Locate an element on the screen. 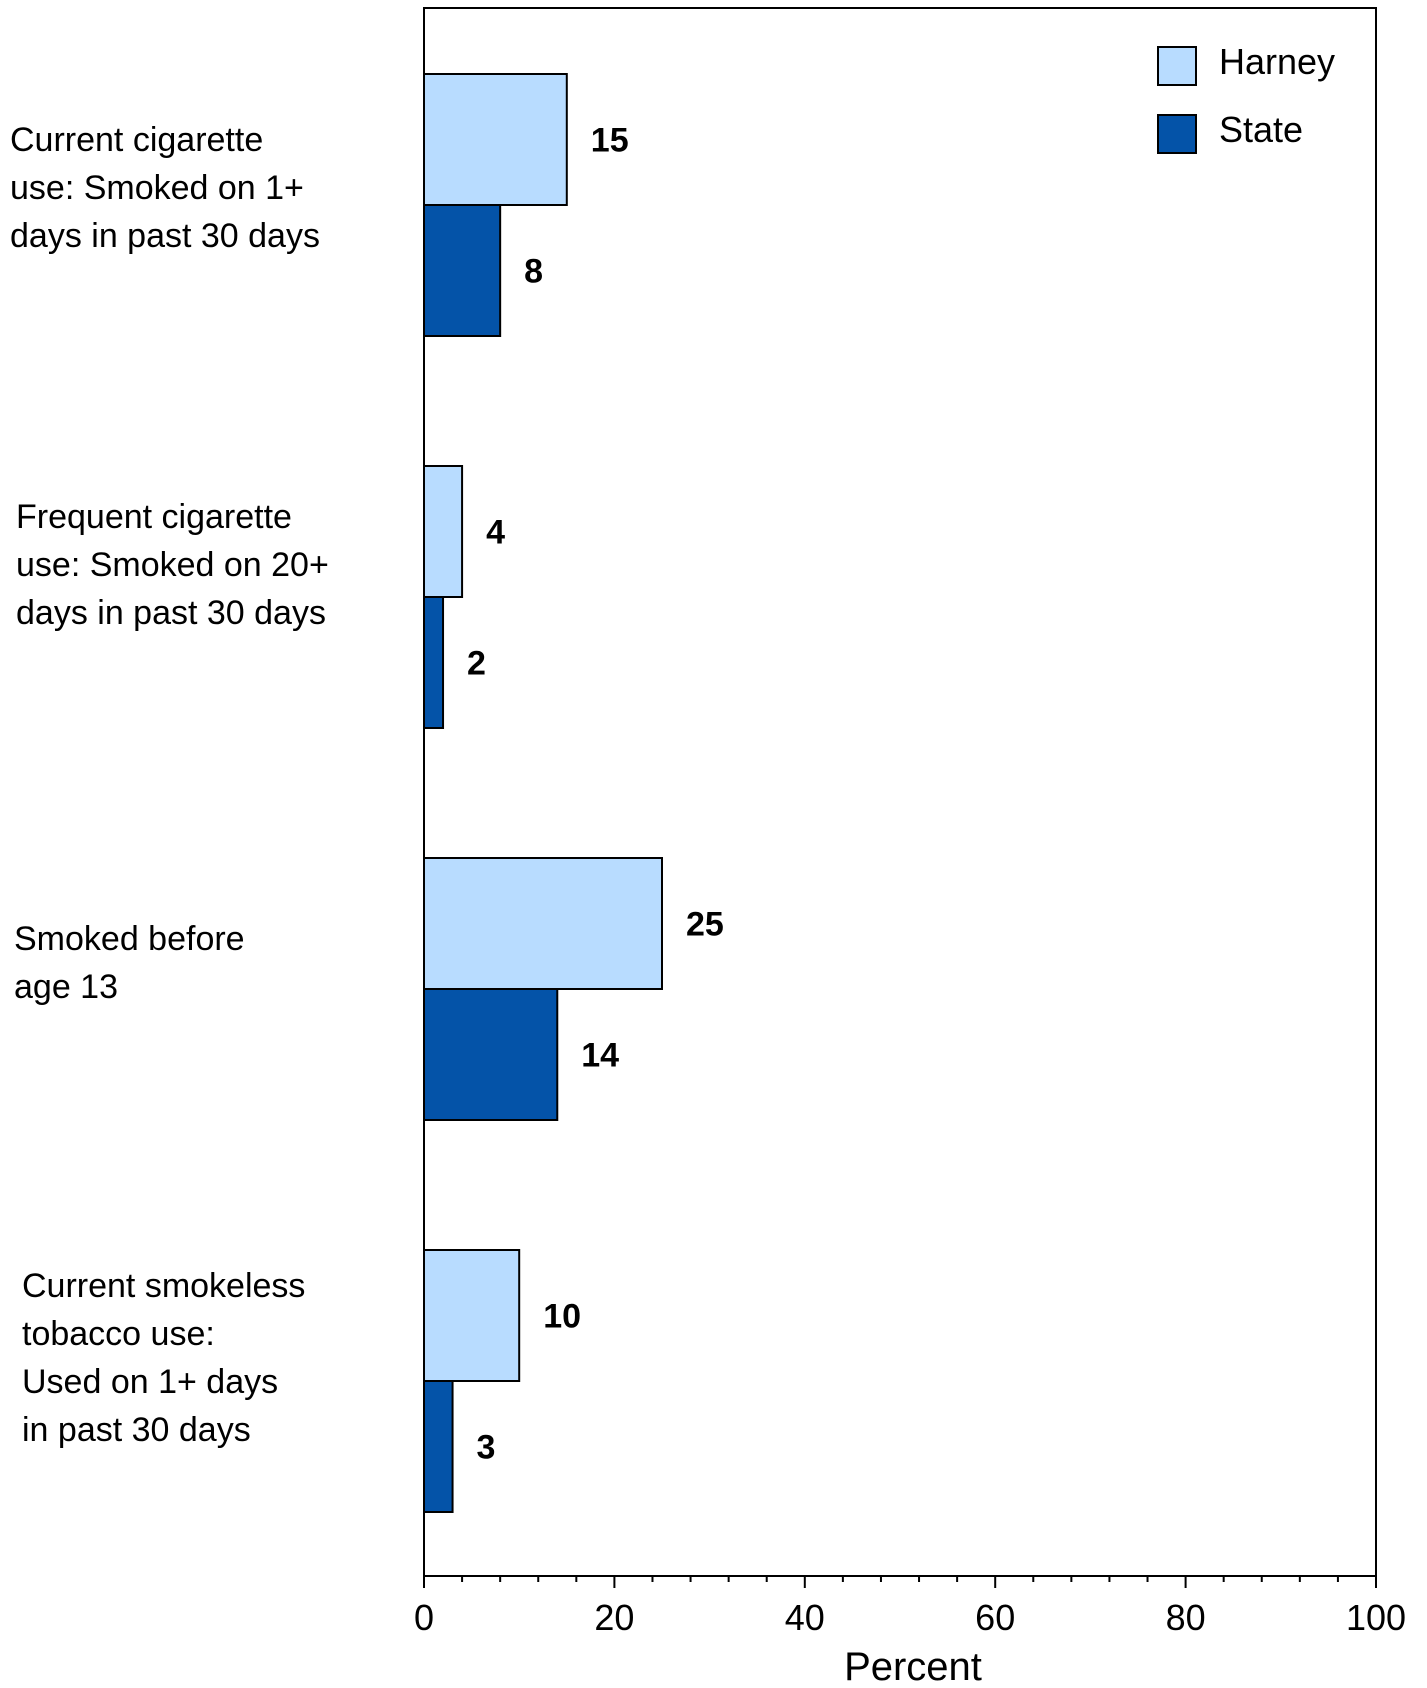  category-label-line: use: Smoked on 20+ is located at coordinates (172, 565).